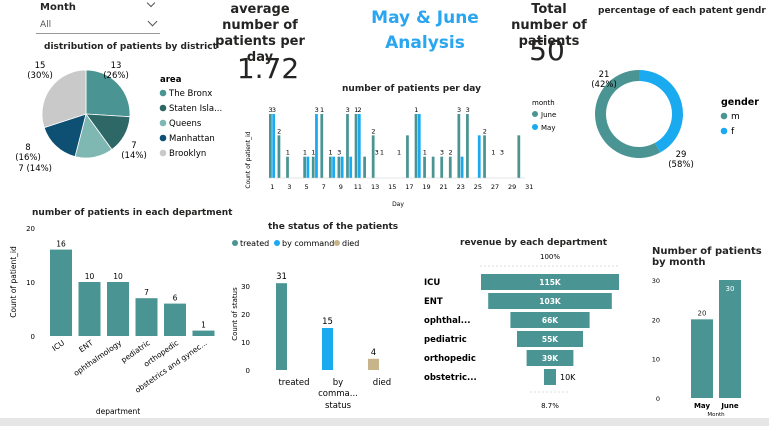 The image size is (769, 426). I want to click on y-tick-label: 30, so click(656, 281).